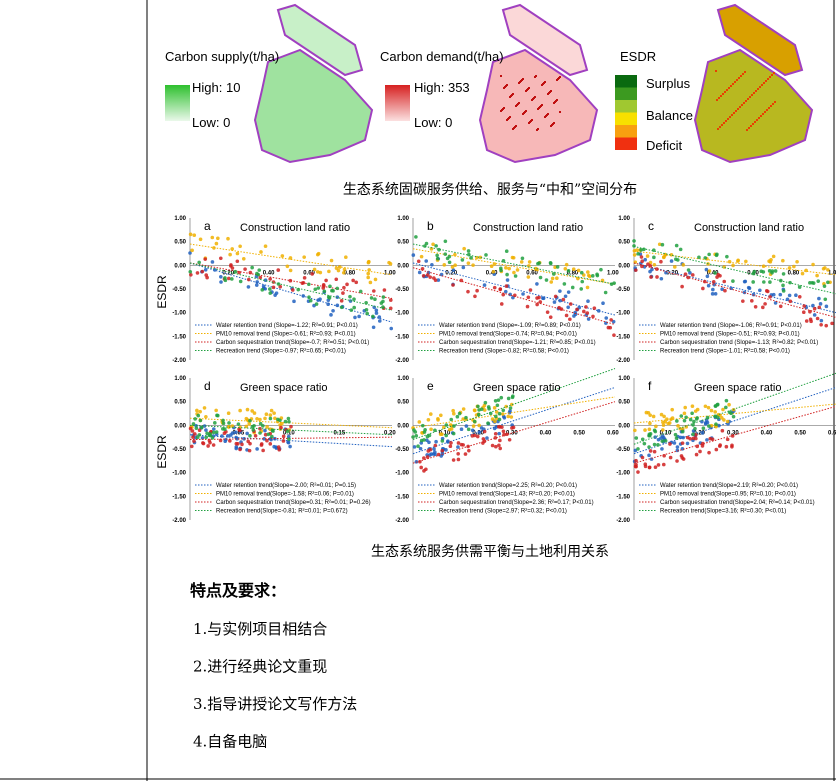 This screenshot has width=836, height=781. What do you see at coordinates (350, 273) in the screenshot?
I see `x-tick-label: 0.80` at bounding box center [350, 273].